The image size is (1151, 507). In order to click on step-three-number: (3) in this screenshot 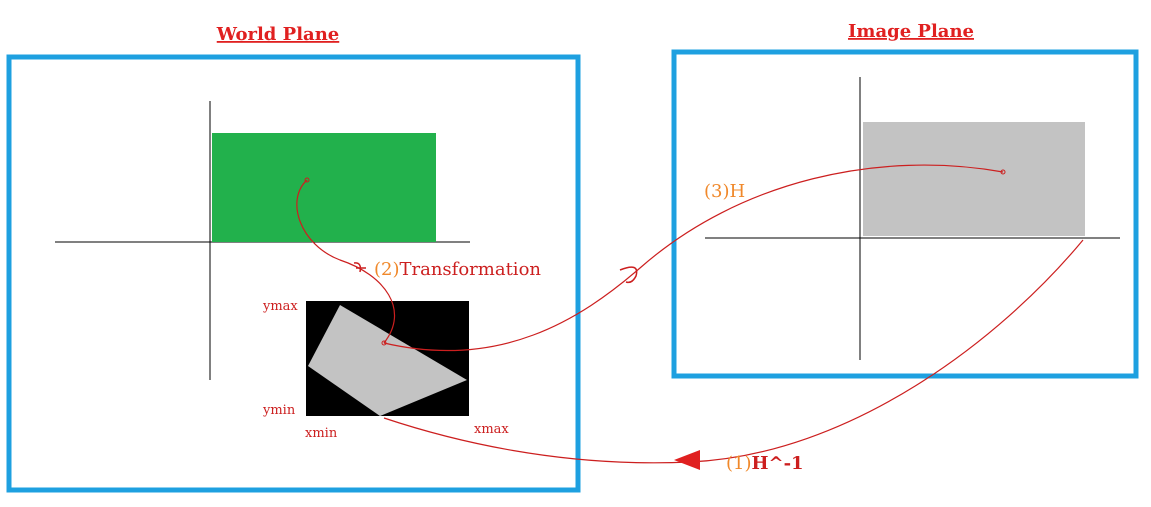, I will do `click(717, 191)`.